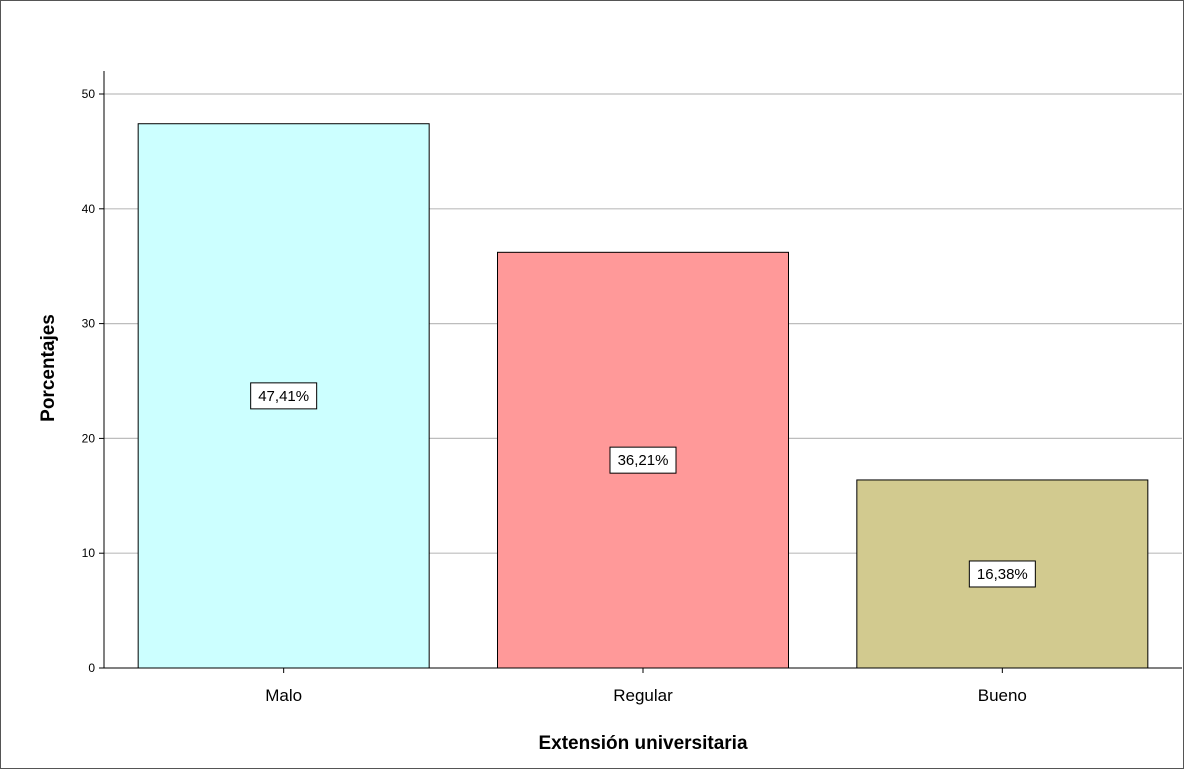  What do you see at coordinates (643, 743) in the screenshot?
I see `x-axis-title: Extensión universitaria` at bounding box center [643, 743].